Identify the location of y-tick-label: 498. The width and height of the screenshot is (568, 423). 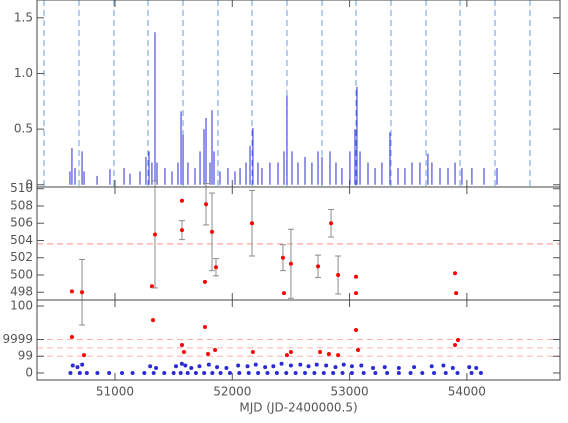
(21, 292).